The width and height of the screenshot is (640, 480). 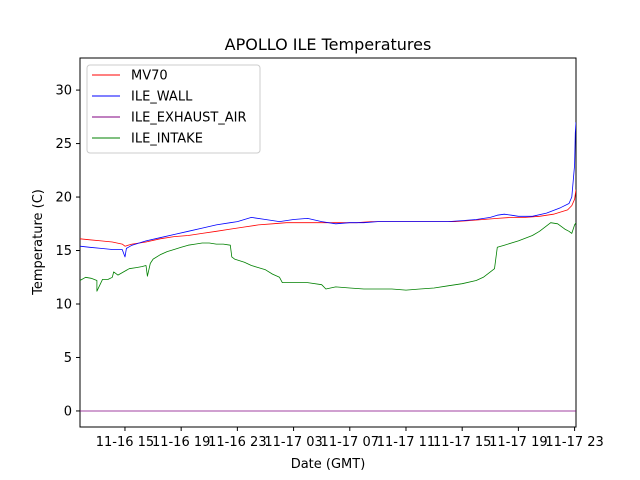 What do you see at coordinates (293, 442) in the screenshot?
I see `x-tick-label: 11-17 03` at bounding box center [293, 442].